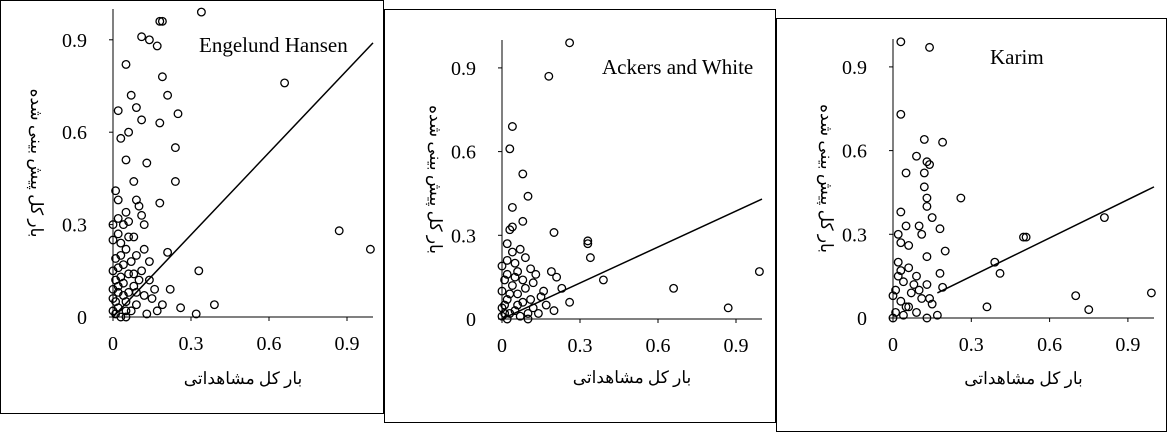 The width and height of the screenshot is (1167, 432). I want to click on y-tick-label: 0.3, so click(74, 226).